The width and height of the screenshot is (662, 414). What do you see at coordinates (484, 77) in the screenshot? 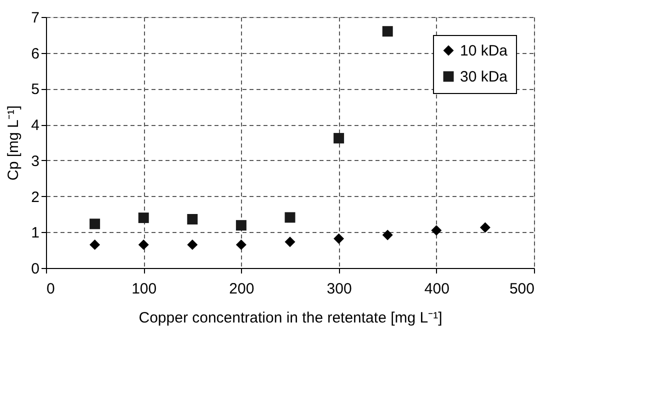
I see `legend-label: 30 kDa` at bounding box center [484, 77].